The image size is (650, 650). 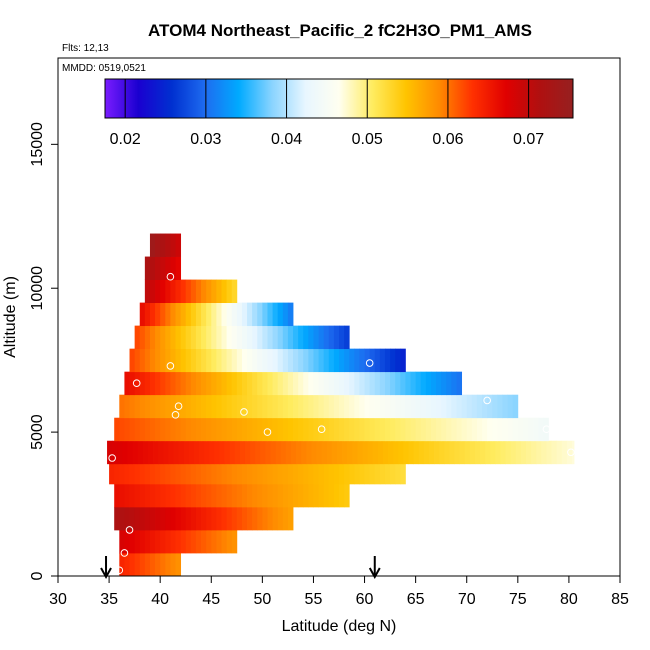 I want to click on y-axis: 0 5000 10000 15000, so click(x=43, y=351).